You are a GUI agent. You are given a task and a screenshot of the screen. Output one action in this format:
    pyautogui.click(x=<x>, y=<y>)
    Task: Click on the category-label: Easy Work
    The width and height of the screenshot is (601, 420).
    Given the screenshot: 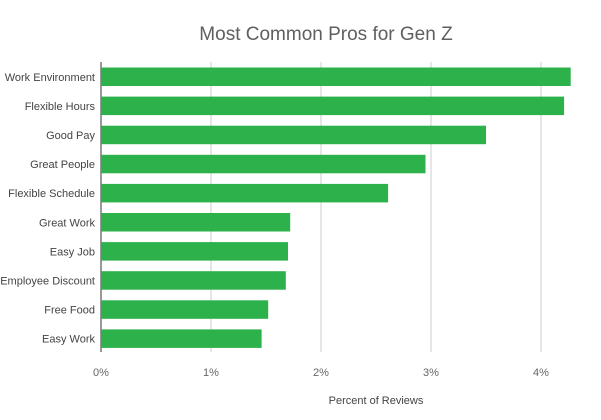 What is the action you would take?
    pyautogui.click(x=68, y=340)
    